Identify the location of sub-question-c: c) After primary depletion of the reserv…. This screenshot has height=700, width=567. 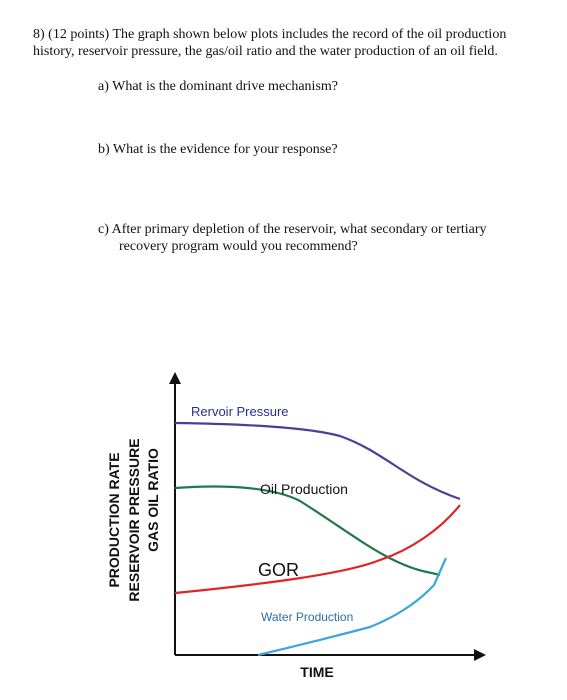
(292, 238).